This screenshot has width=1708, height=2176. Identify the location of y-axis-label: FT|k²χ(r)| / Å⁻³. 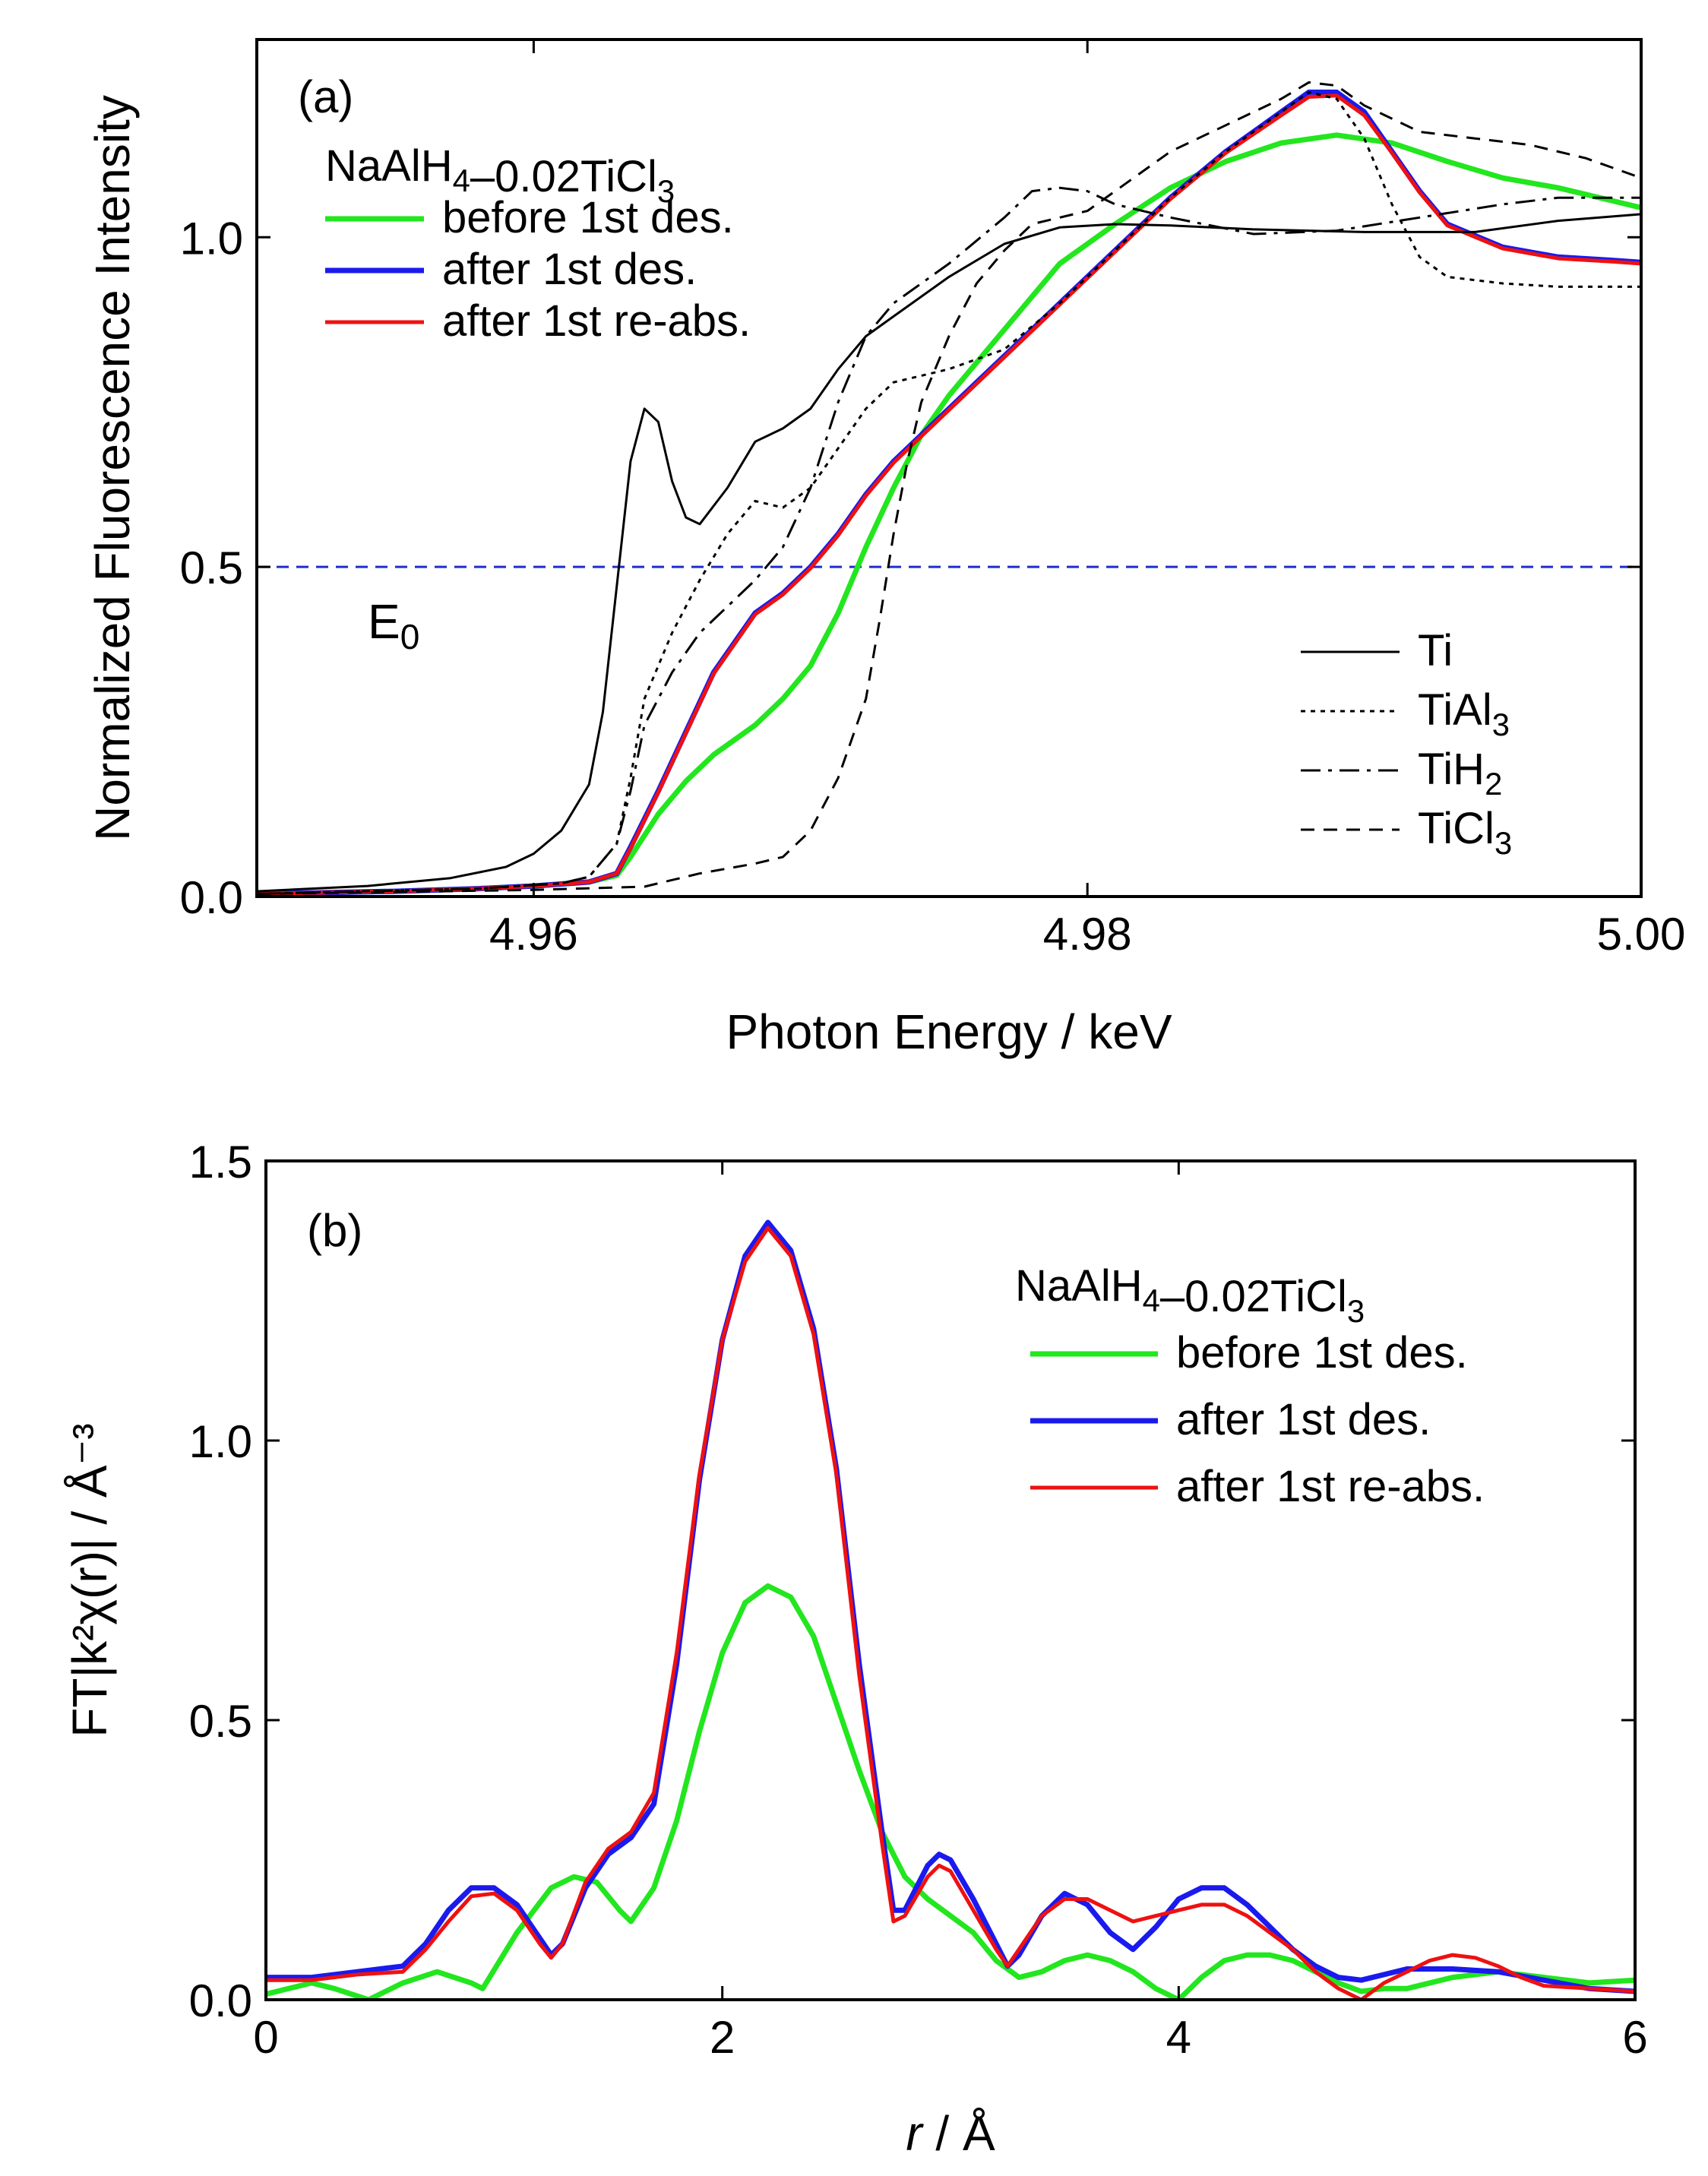
(89, 1580).